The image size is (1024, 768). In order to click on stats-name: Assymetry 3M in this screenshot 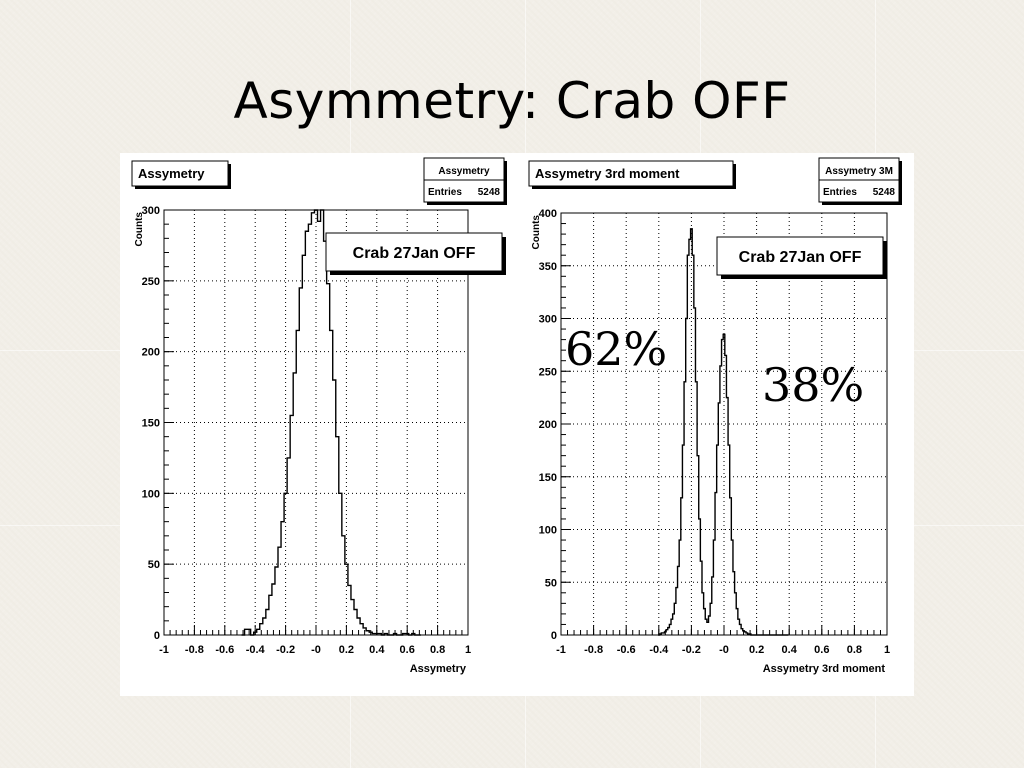, I will do `click(859, 171)`.